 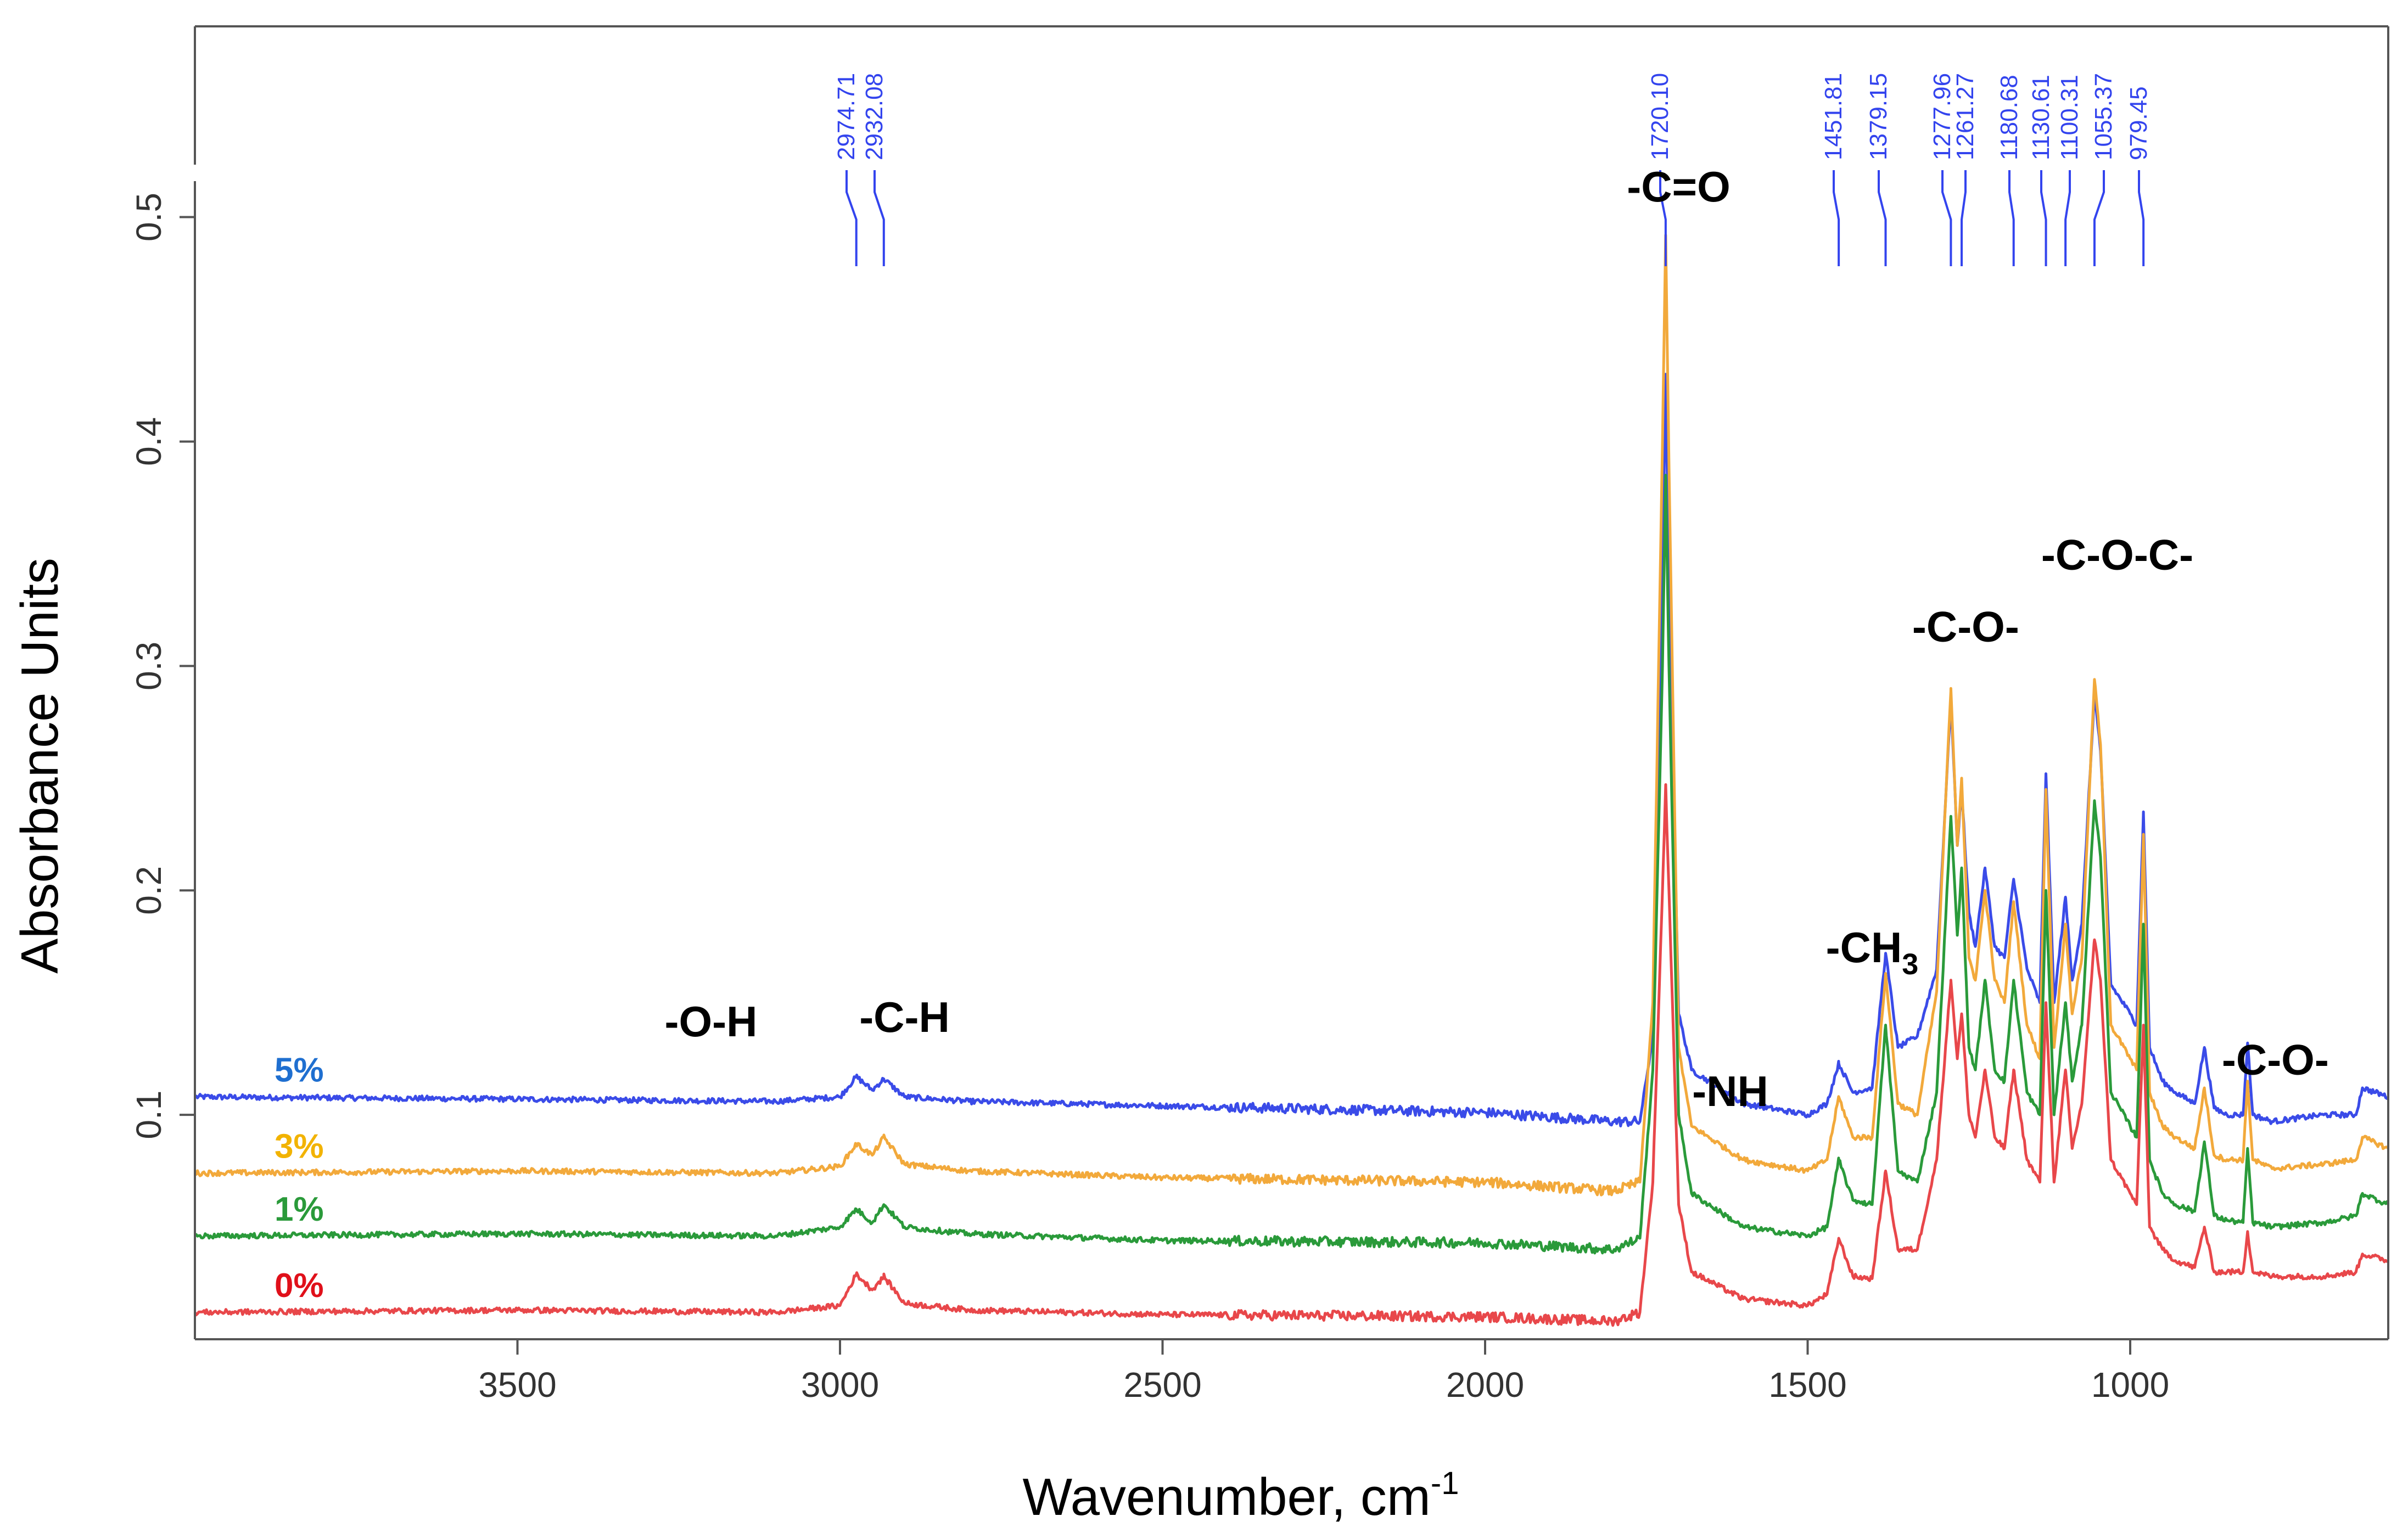 I want to click on functional-group-text: -O-H, so click(x=711, y=1021).